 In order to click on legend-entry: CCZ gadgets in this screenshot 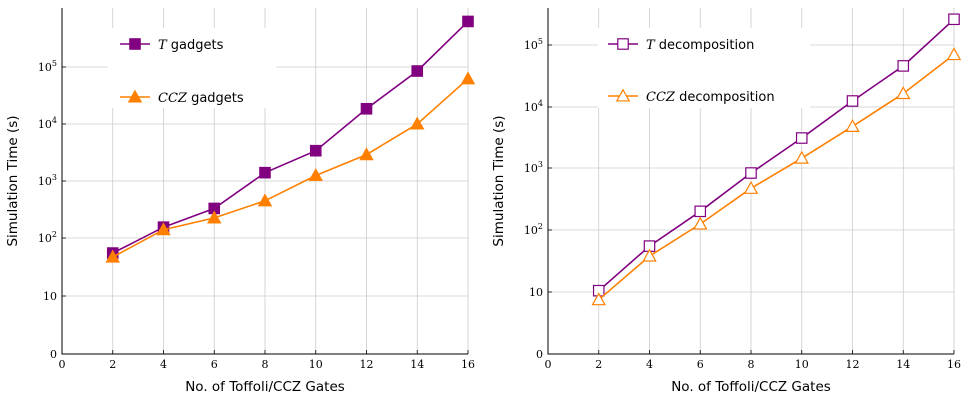, I will do `click(201, 98)`.